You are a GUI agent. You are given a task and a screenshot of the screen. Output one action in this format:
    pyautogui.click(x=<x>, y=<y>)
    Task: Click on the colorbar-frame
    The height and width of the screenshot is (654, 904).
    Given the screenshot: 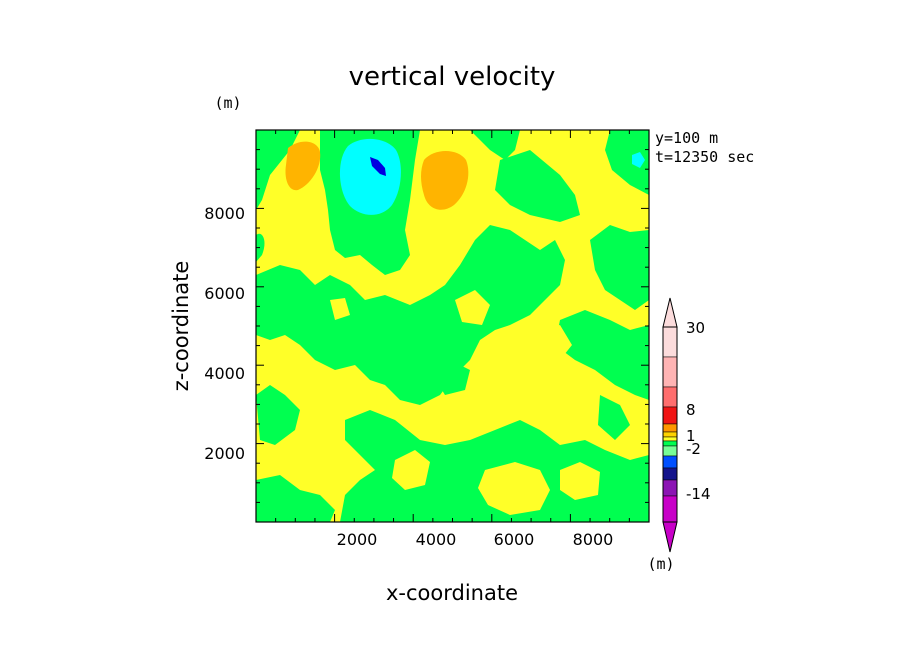 What is the action you would take?
    pyautogui.click(x=670, y=424)
    